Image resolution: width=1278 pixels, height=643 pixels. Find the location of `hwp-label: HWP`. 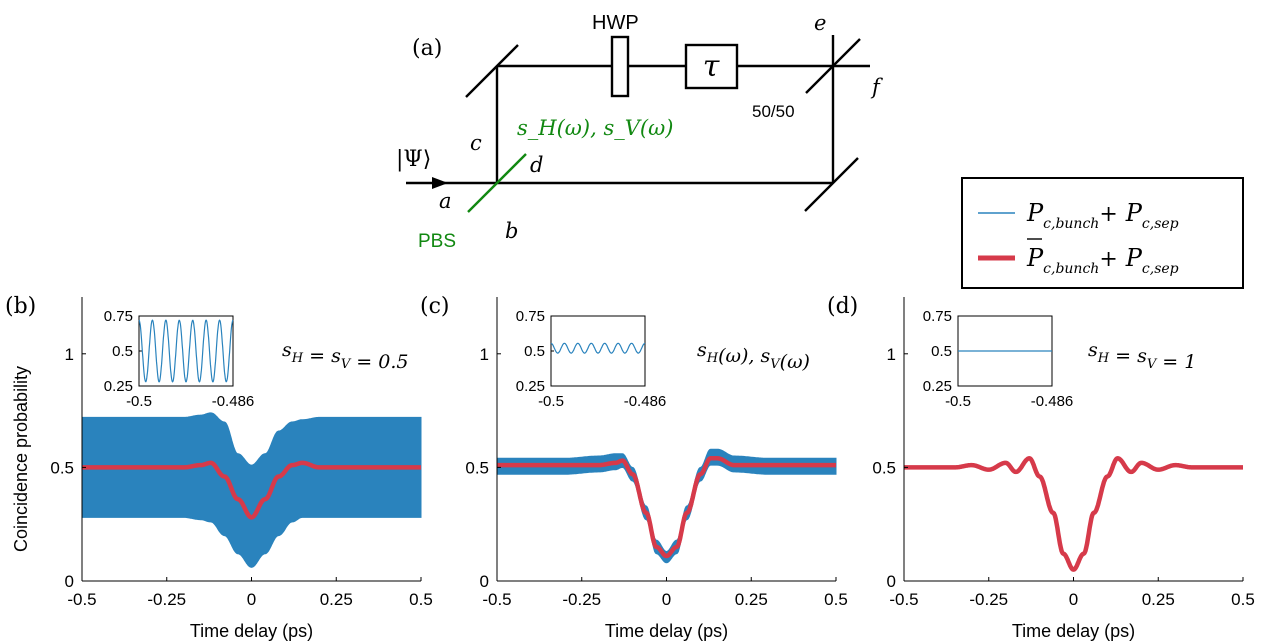

hwp-label: HWP is located at coordinates (615, 23).